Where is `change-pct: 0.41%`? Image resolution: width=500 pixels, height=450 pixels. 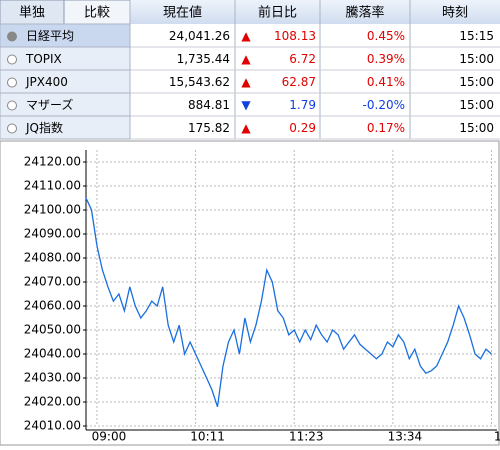
change-pct: 0.41% is located at coordinates (386, 82).